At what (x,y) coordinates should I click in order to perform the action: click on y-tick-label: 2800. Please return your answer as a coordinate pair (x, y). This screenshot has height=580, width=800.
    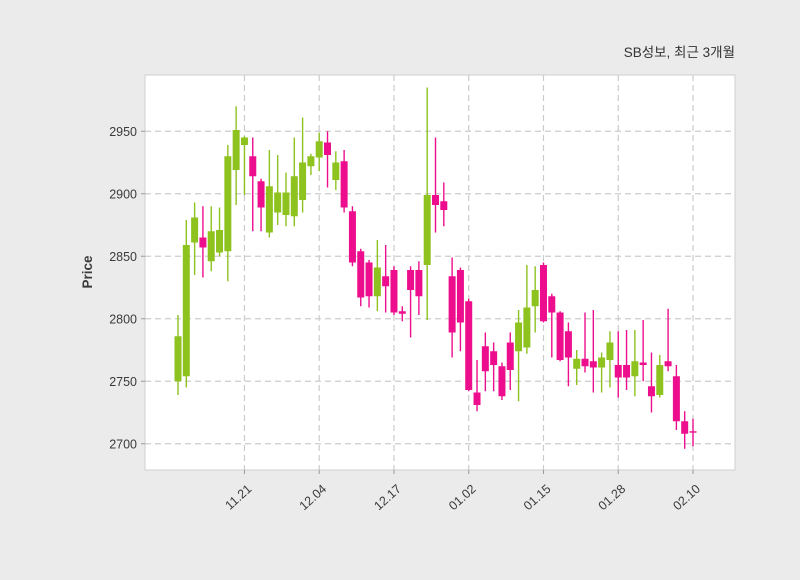
    Looking at the image, I should click on (123, 319).